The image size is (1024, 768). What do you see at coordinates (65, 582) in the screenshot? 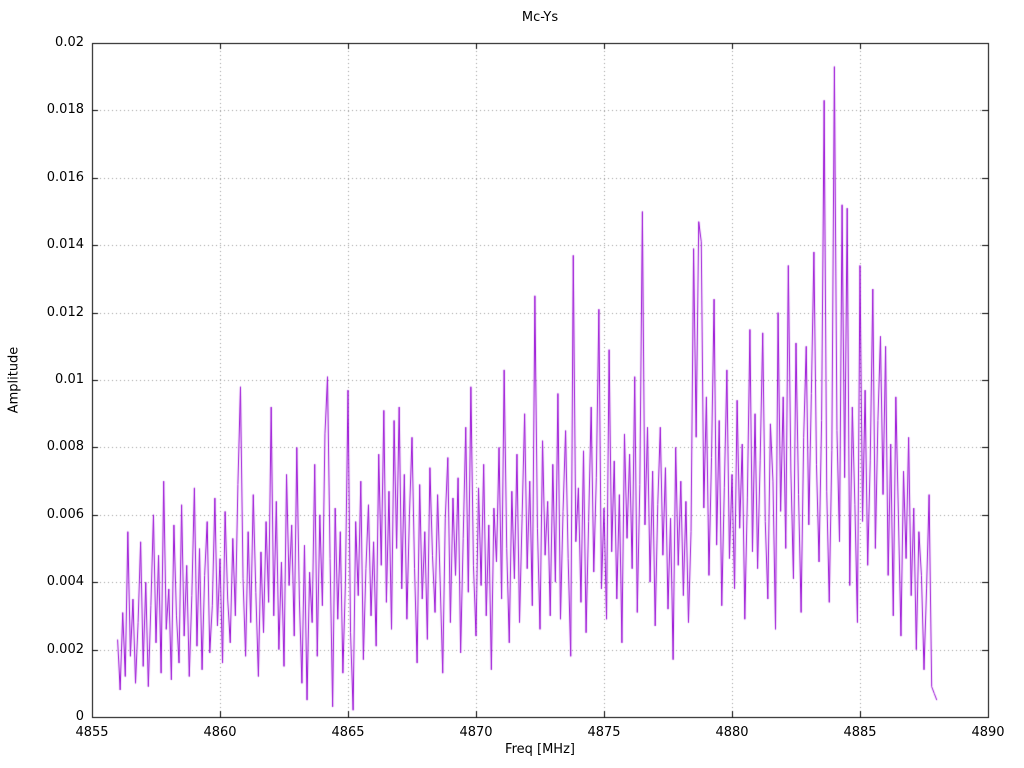
I see `y-tick-label: 0.004` at bounding box center [65, 582].